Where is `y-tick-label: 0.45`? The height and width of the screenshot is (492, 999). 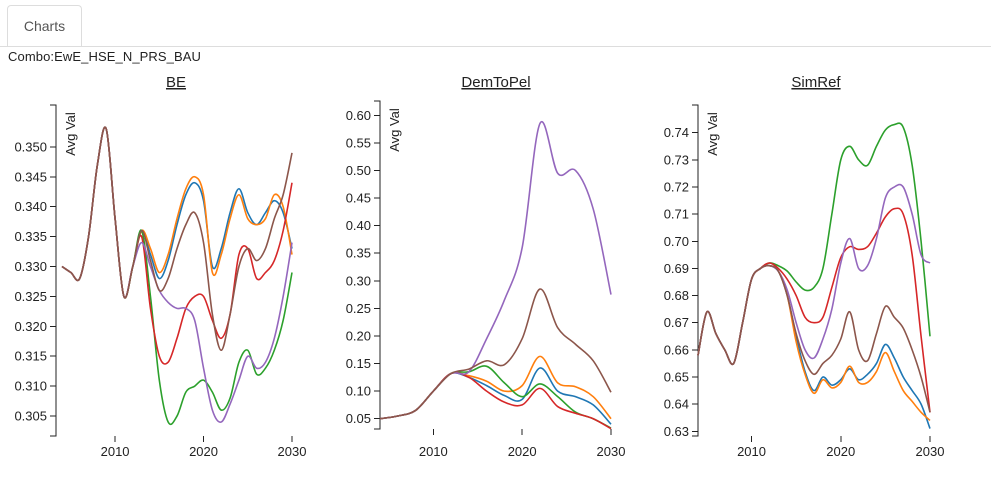 y-tick-label: 0.45 is located at coordinates (358, 198).